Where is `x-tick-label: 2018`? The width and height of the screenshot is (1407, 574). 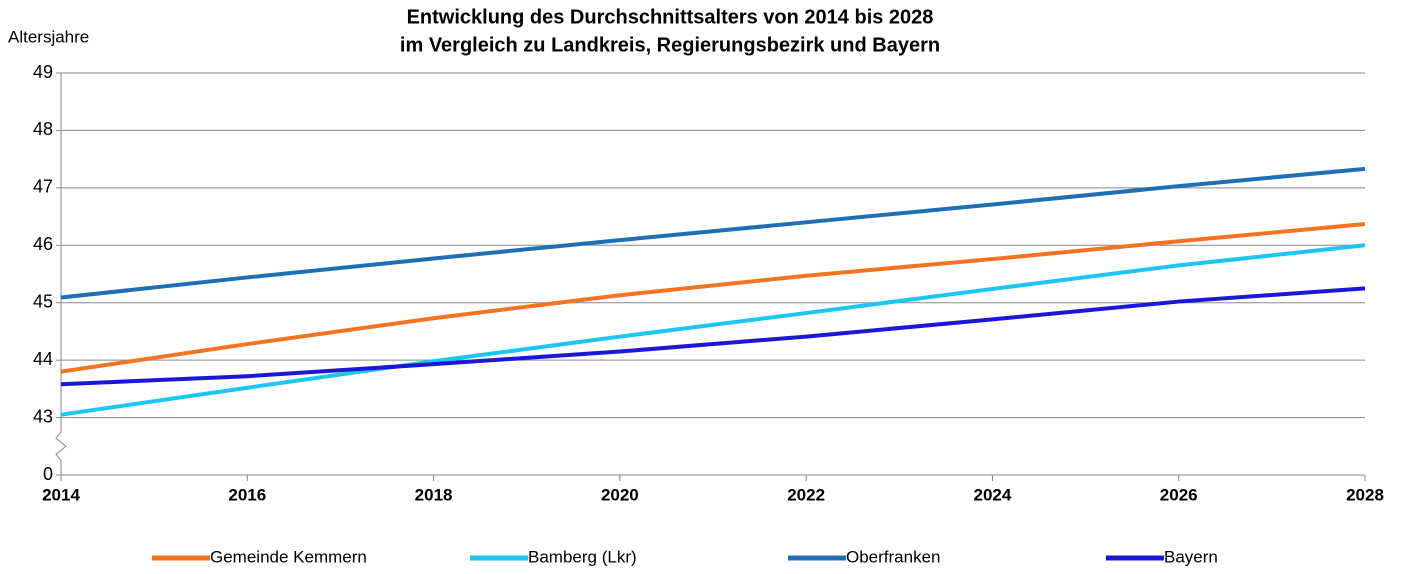
x-tick-label: 2018 is located at coordinates (434, 494).